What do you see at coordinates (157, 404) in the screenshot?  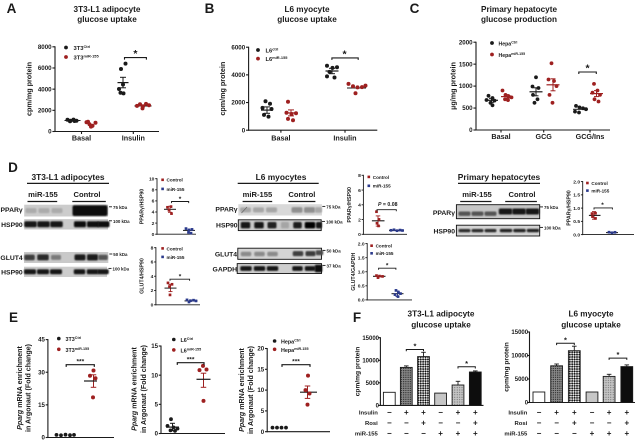 I see `svg-text: 5` at bounding box center [157, 404].